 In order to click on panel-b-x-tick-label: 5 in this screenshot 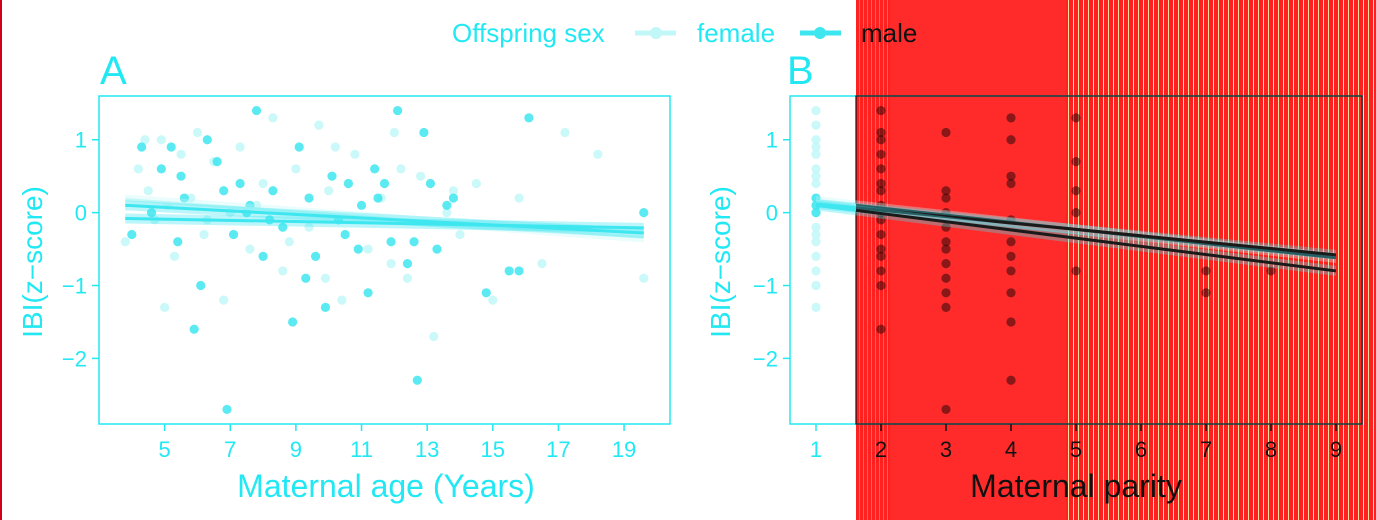, I will do `click(1076, 449)`.